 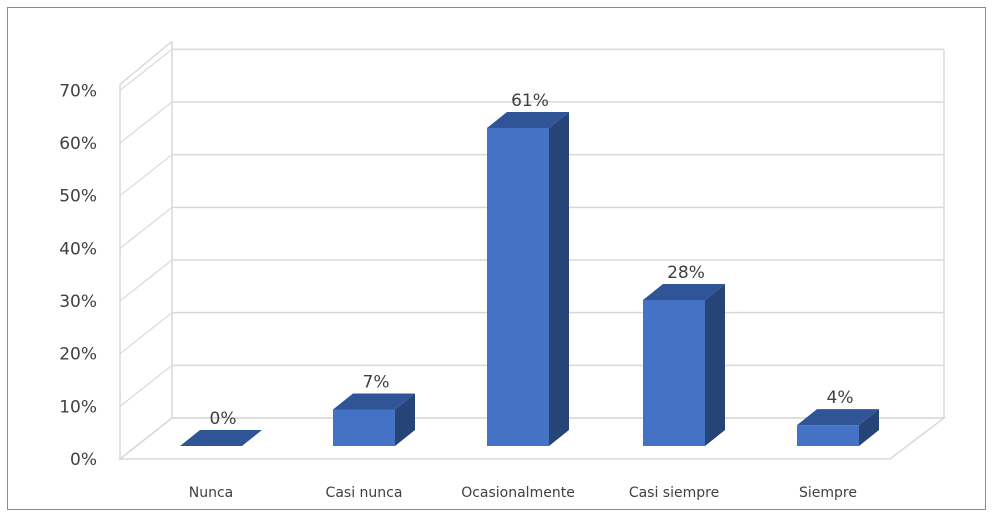 I want to click on x-category-label: Casi nunca, so click(x=364, y=493).